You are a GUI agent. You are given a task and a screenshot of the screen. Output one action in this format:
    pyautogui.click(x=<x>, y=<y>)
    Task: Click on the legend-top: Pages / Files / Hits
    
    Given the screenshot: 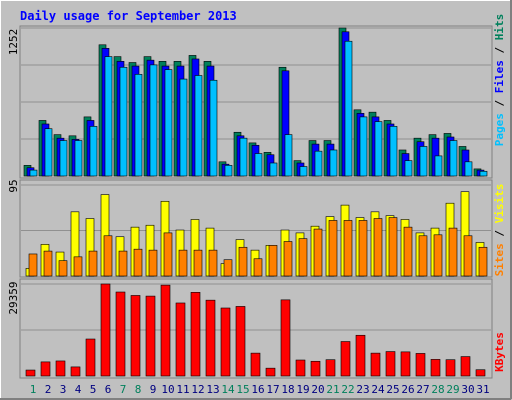 What is the action you would take?
    pyautogui.click(x=499, y=80)
    